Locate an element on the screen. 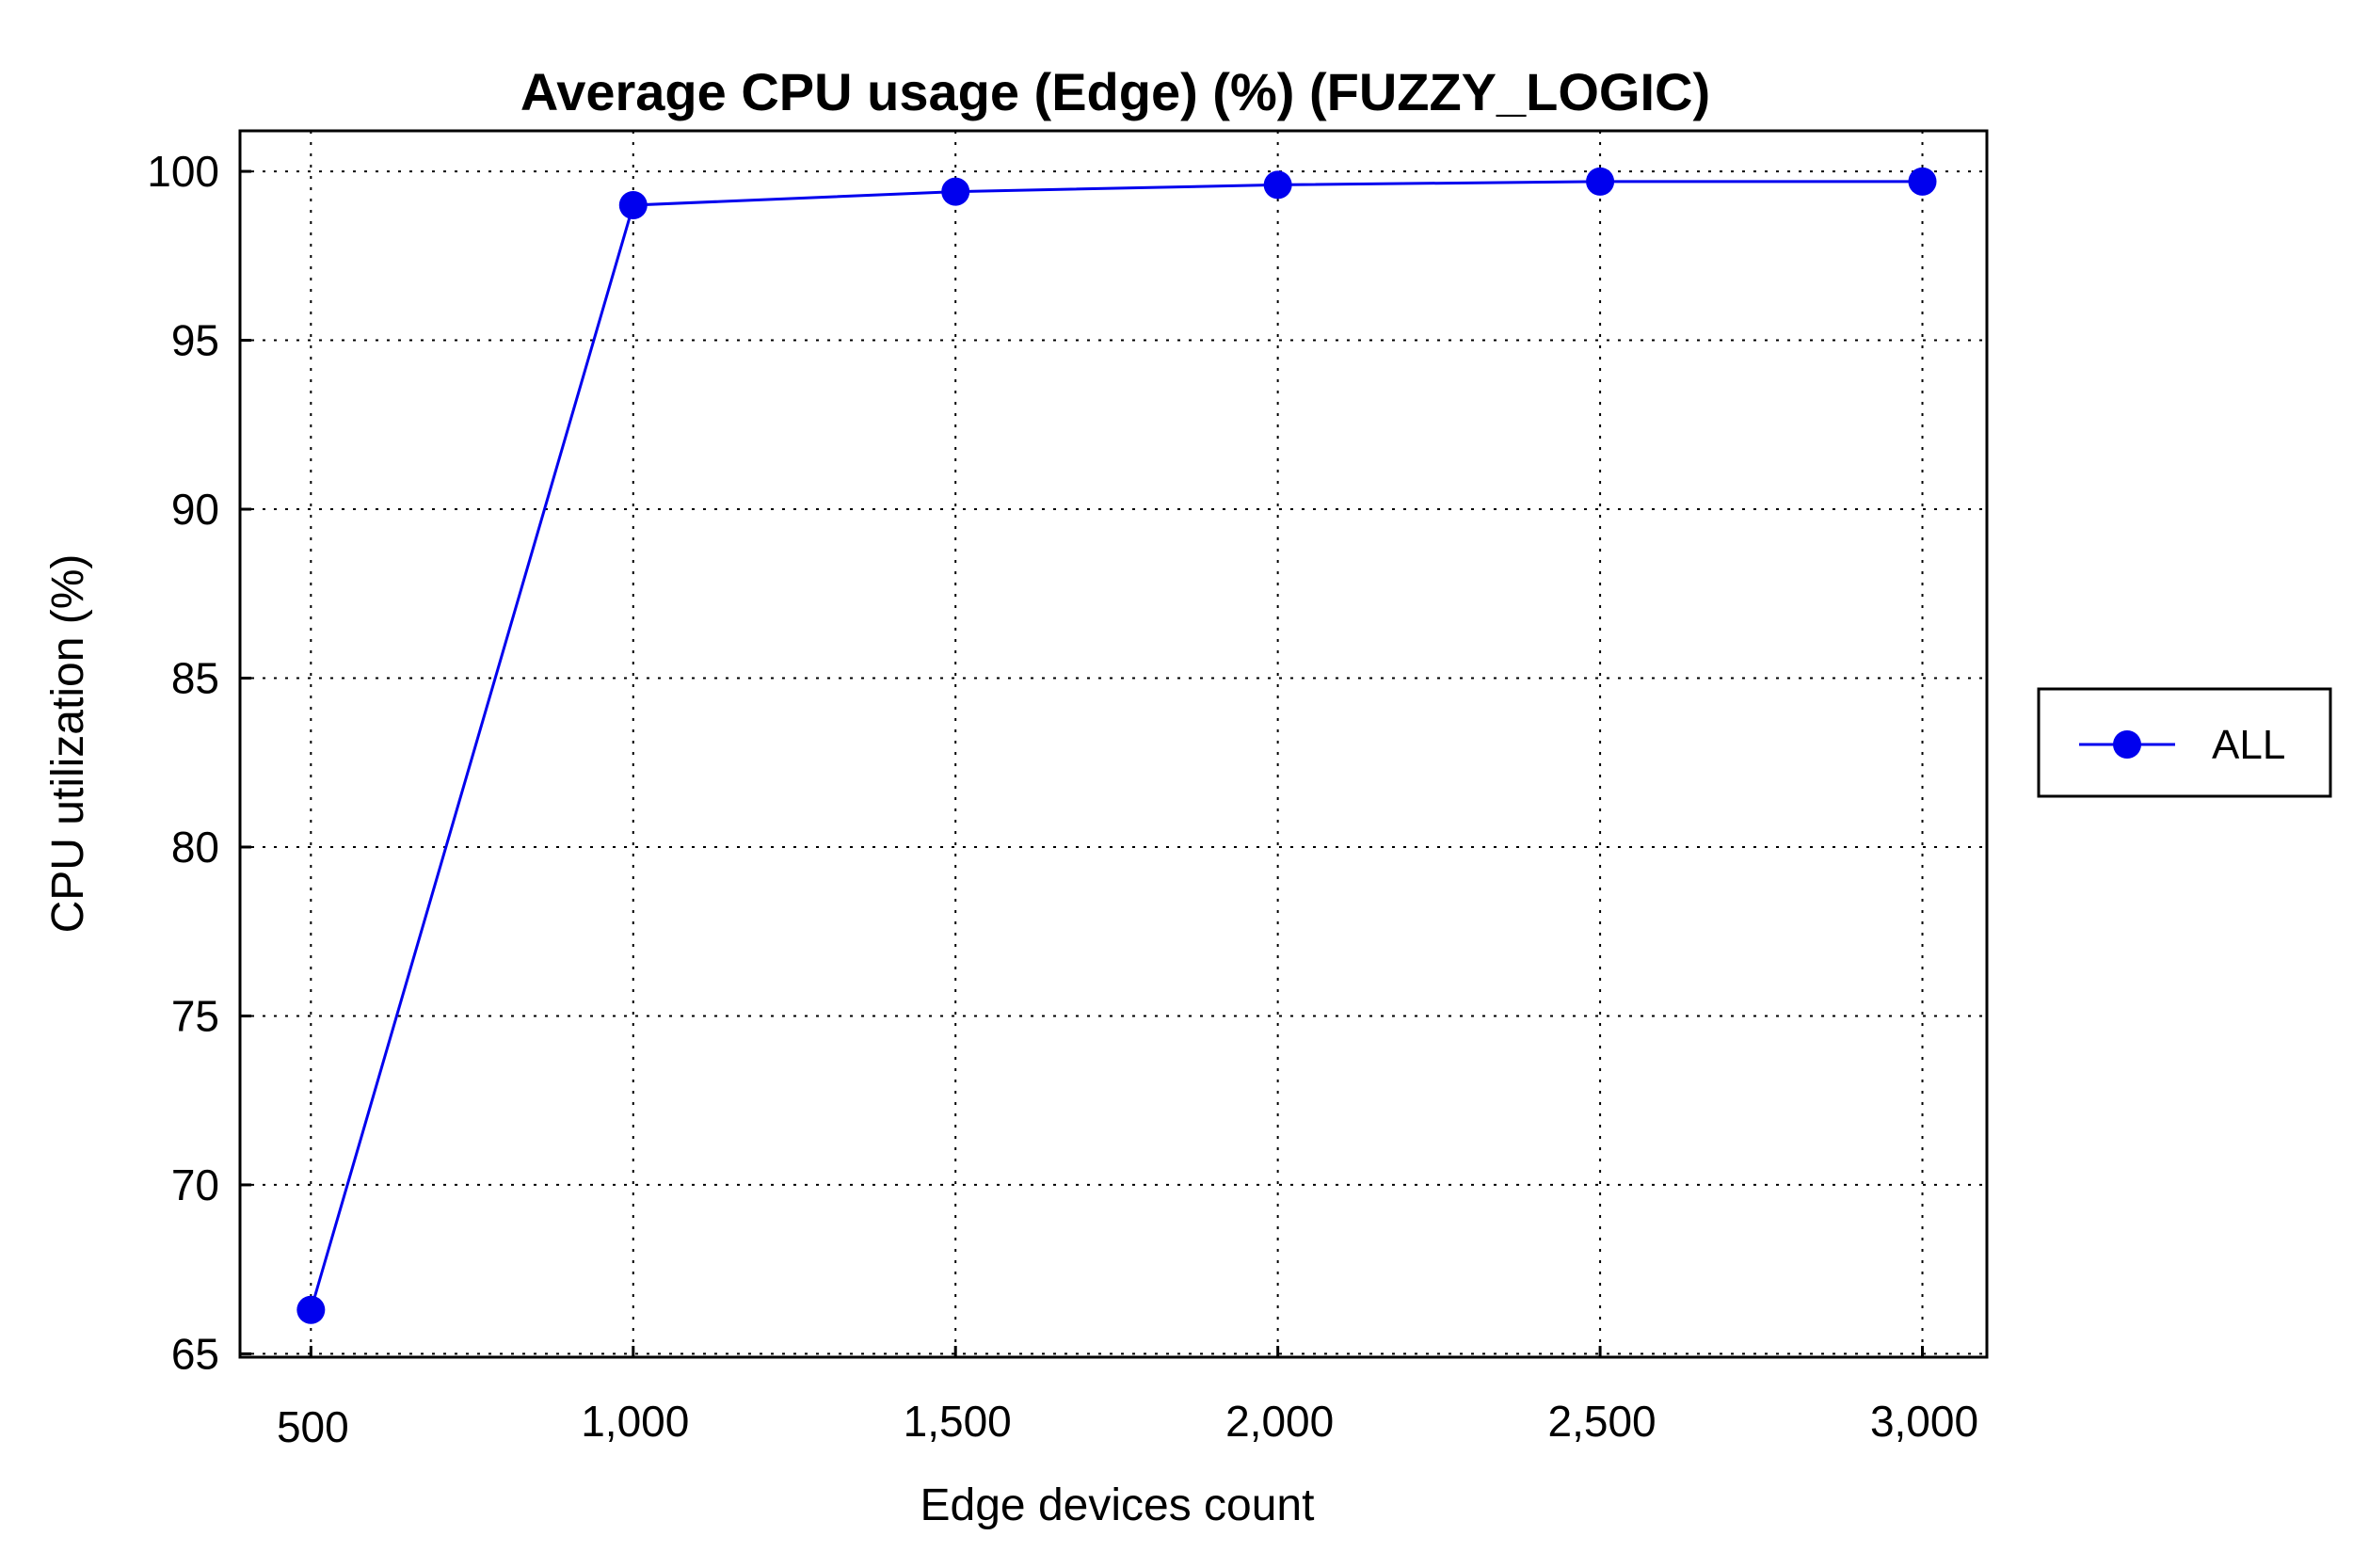  legend-marker-all is located at coordinates (2127, 744).